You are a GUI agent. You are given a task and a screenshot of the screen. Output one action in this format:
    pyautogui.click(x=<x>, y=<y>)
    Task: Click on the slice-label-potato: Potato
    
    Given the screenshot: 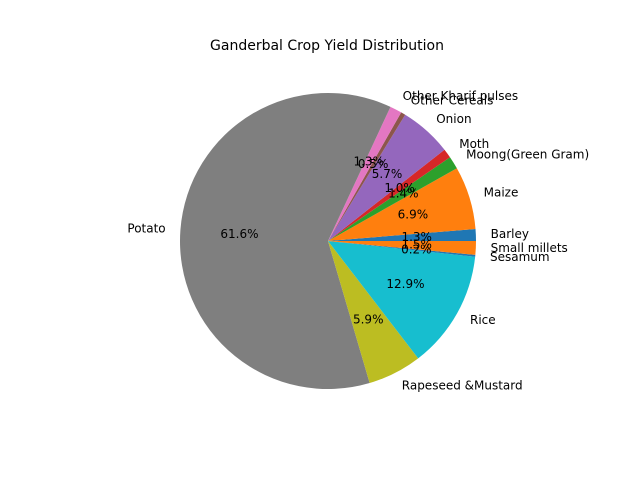 What is the action you would take?
    pyautogui.click(x=146, y=228)
    